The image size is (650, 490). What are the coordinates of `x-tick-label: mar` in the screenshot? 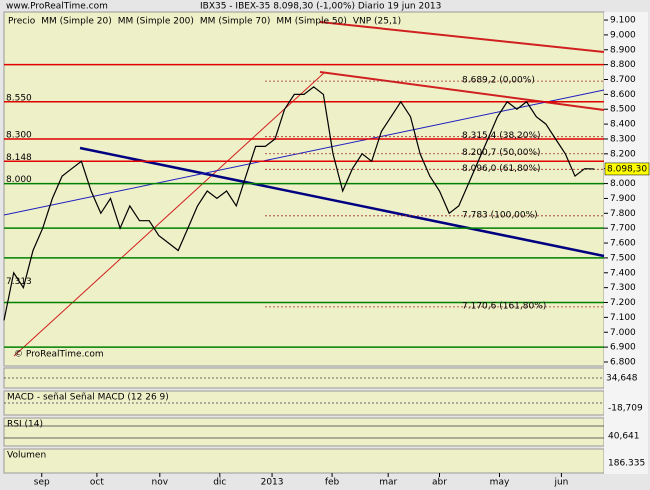 It's located at (388, 483).